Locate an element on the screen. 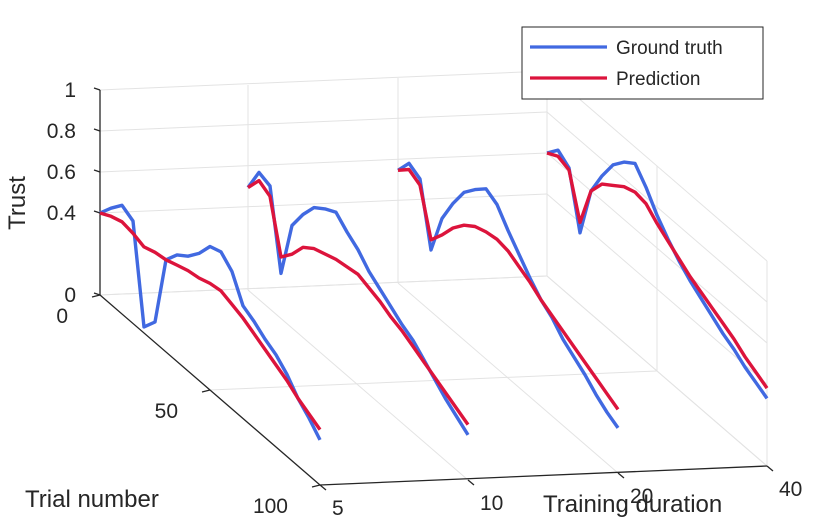 The width and height of the screenshot is (830, 532). prediction-line-x10 is located at coordinates (358, 302).